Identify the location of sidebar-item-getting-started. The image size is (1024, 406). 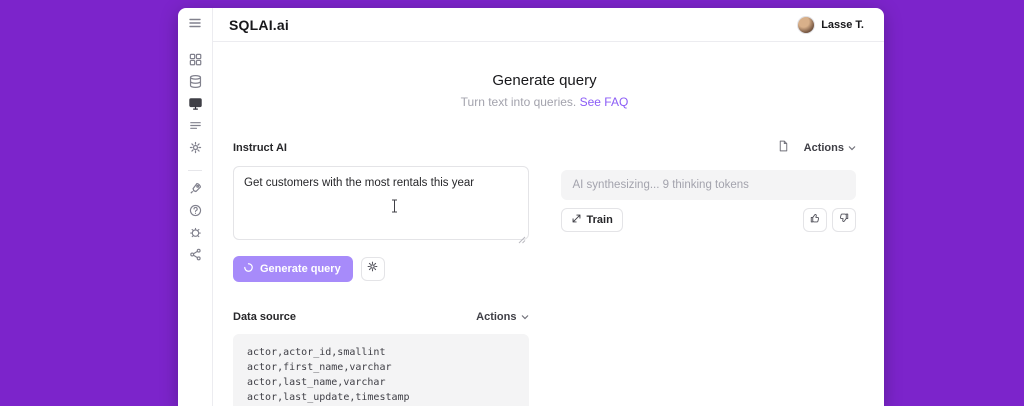
(195, 191).